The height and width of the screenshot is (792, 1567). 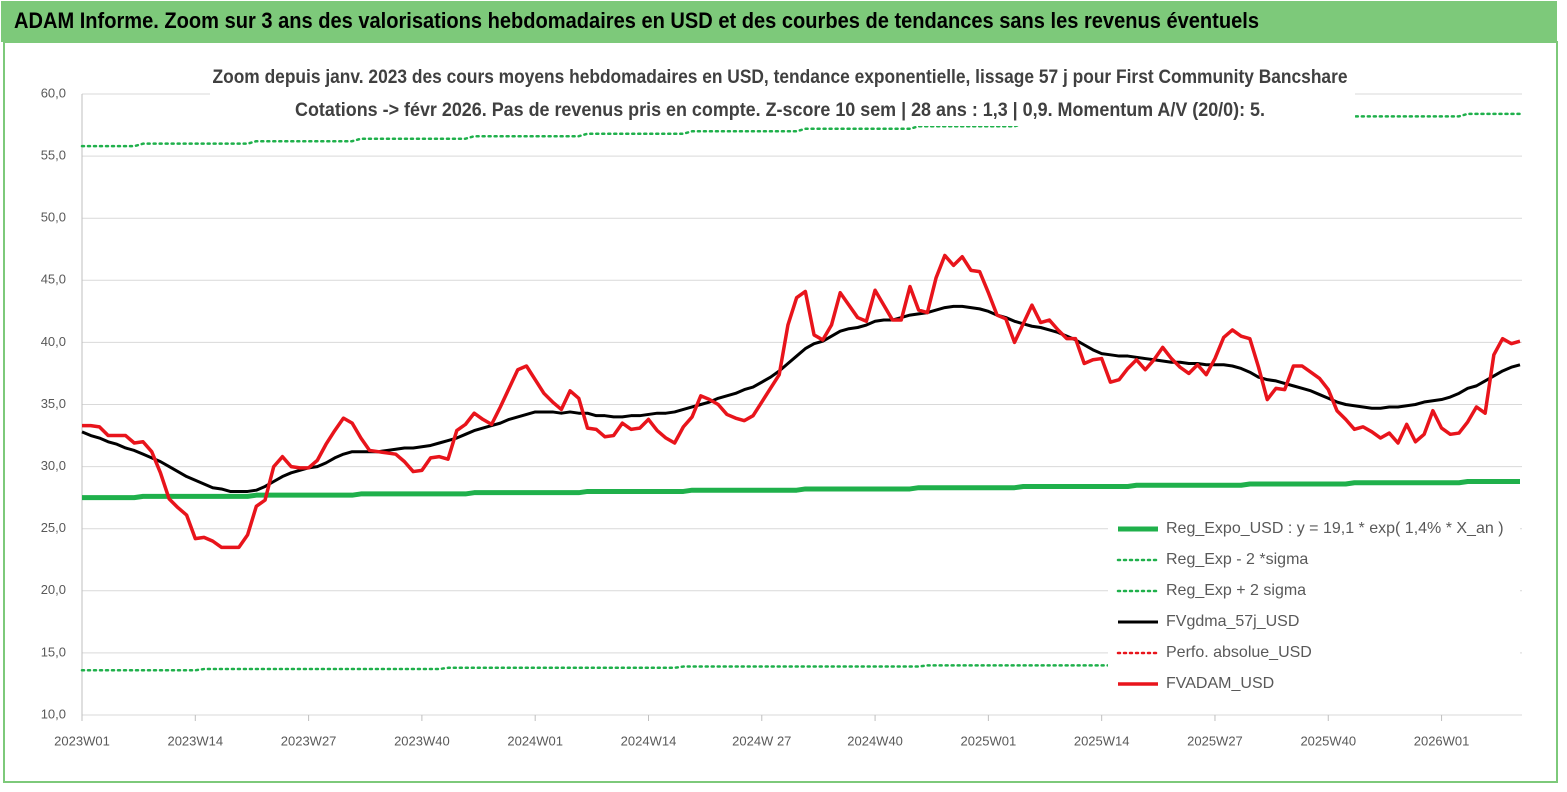 What do you see at coordinates (1239, 652) in the screenshot?
I see `legend-label: Perfo. absolue_USD` at bounding box center [1239, 652].